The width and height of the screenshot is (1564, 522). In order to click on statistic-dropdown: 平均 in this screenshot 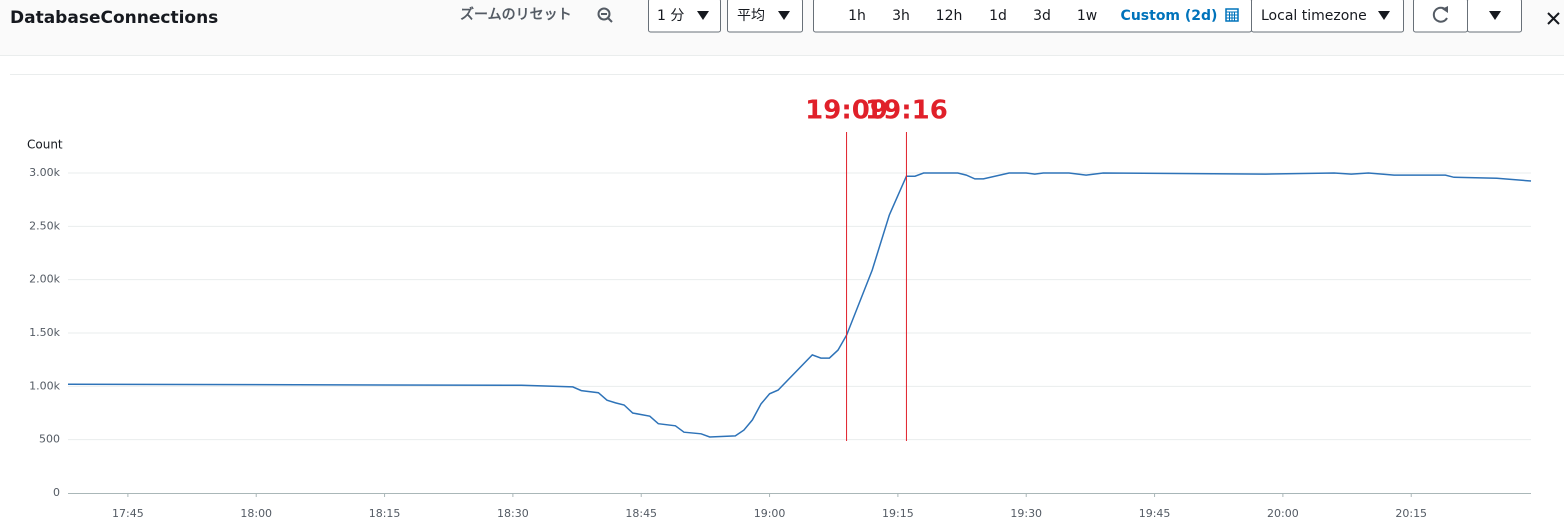, I will do `click(765, 16)`.